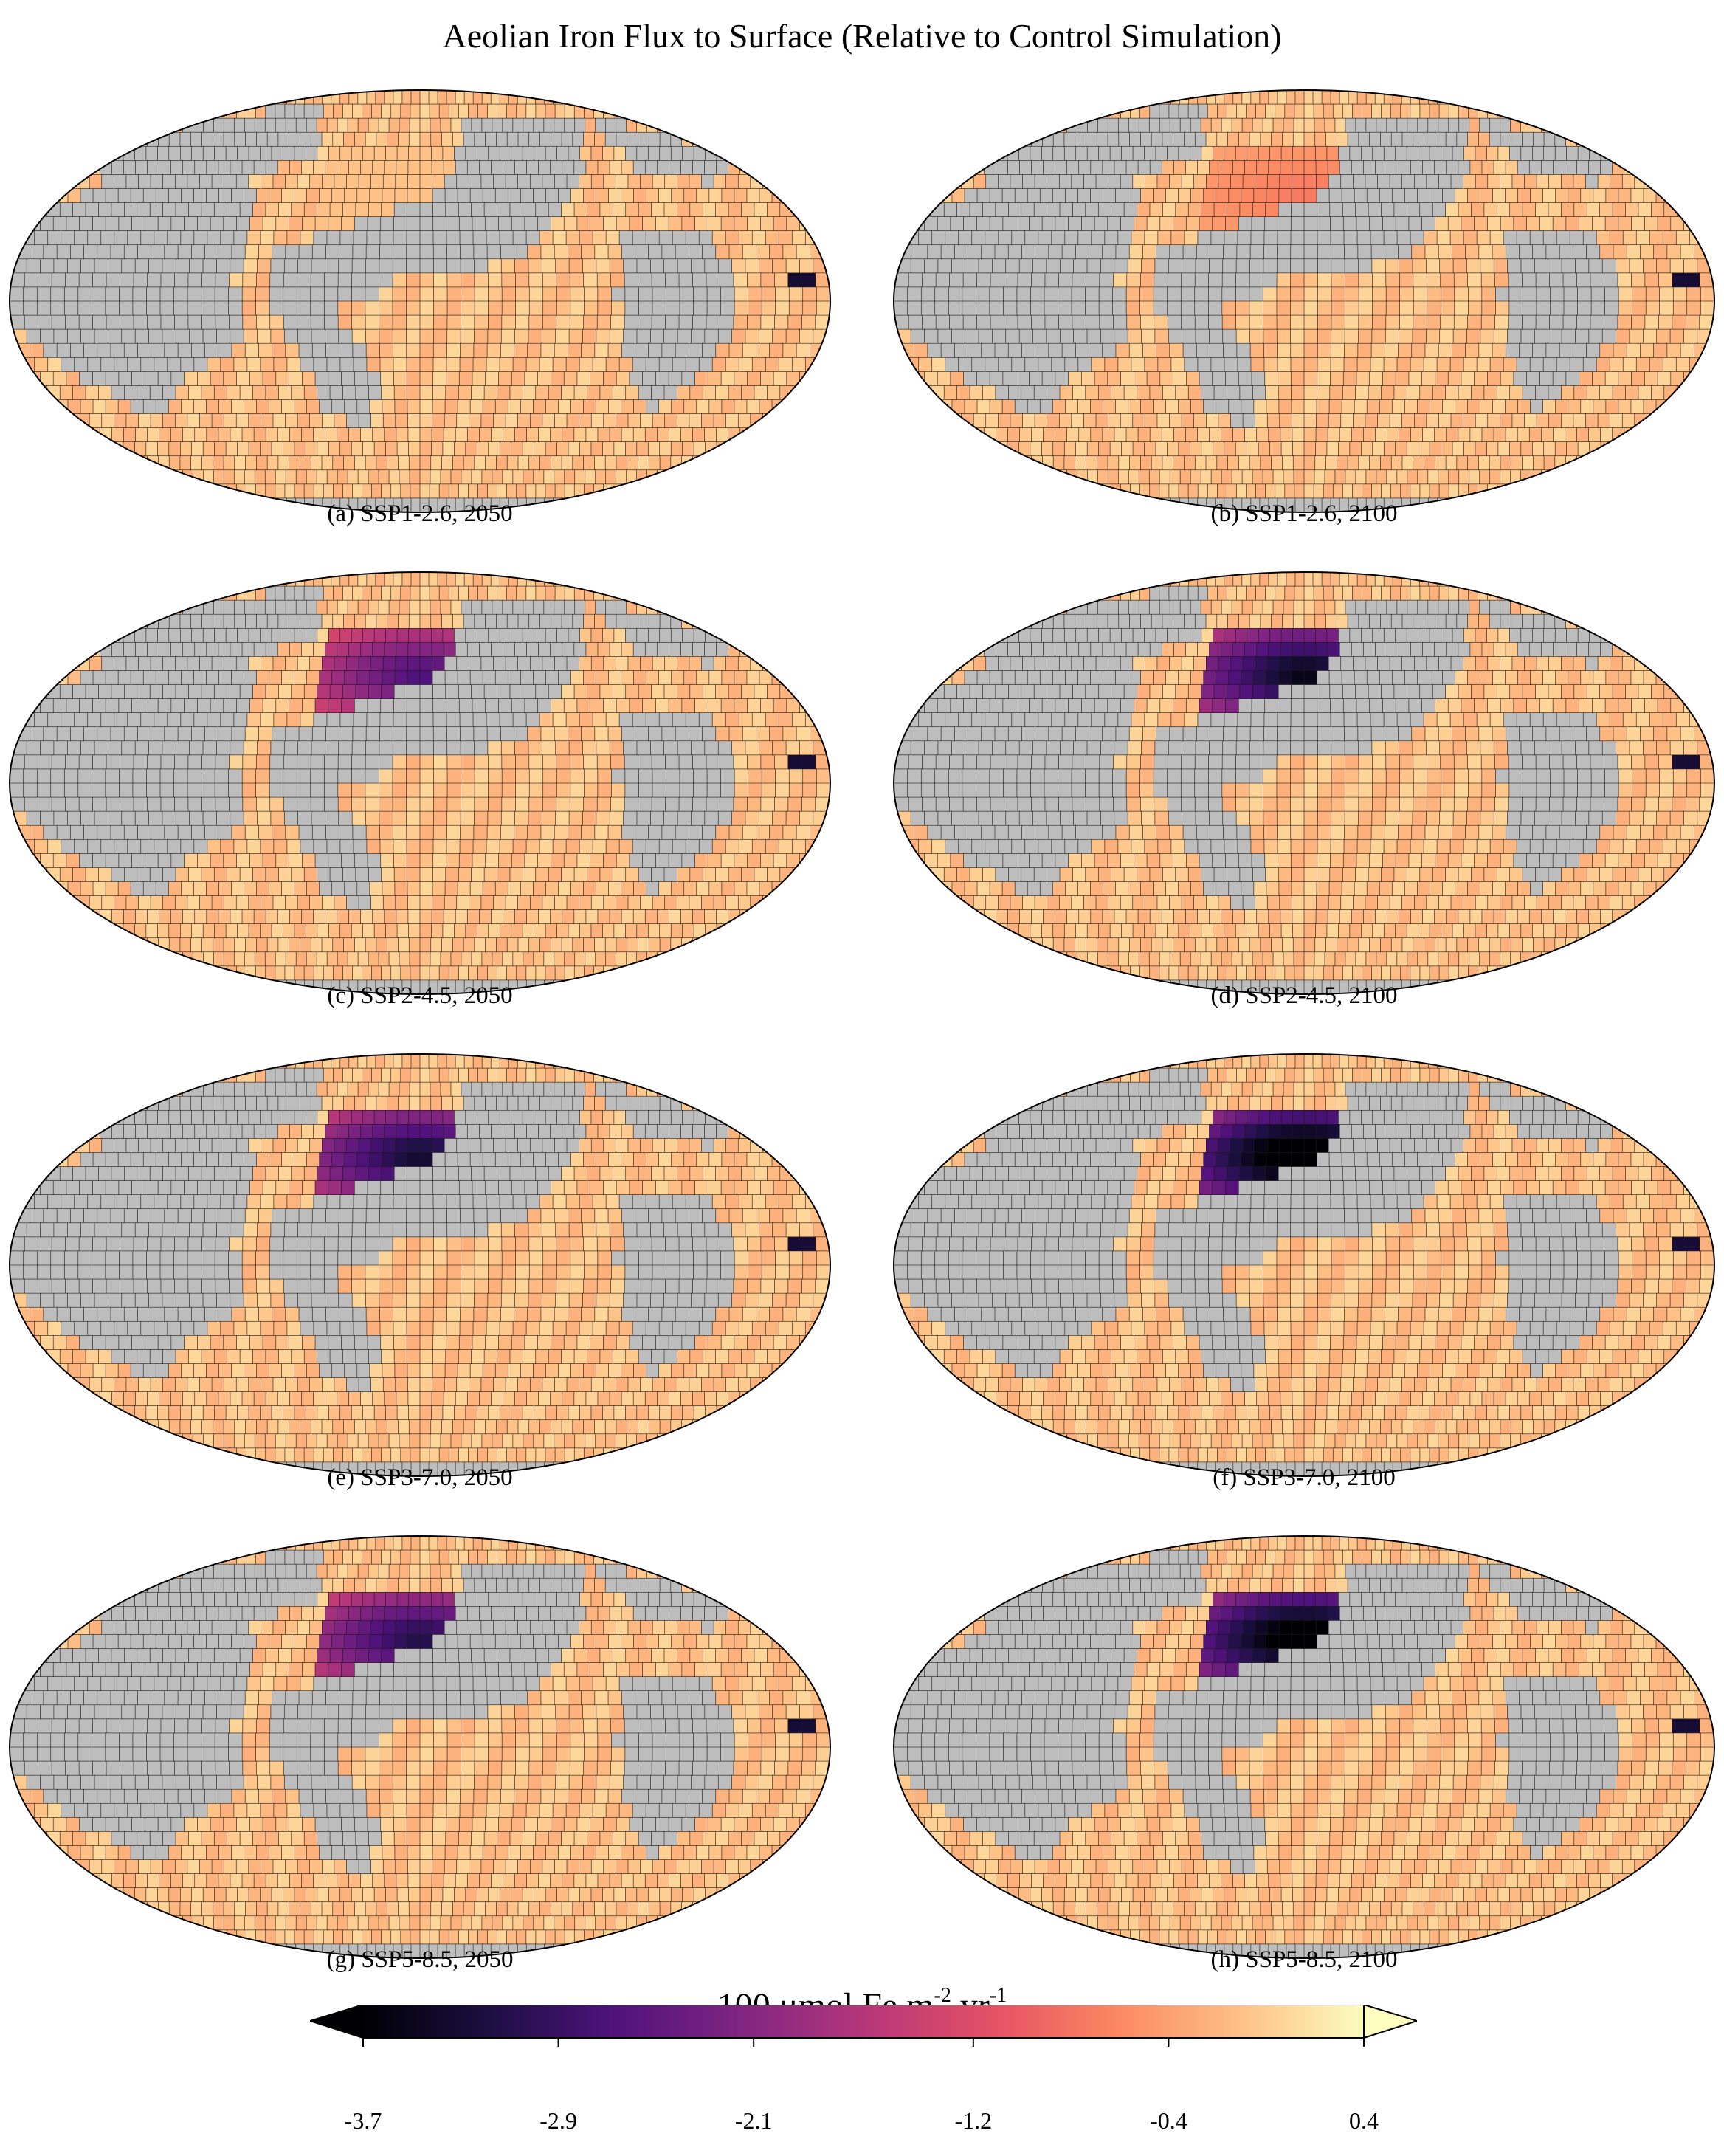  What do you see at coordinates (420, 783) in the screenshot?
I see `map-svg` at bounding box center [420, 783].